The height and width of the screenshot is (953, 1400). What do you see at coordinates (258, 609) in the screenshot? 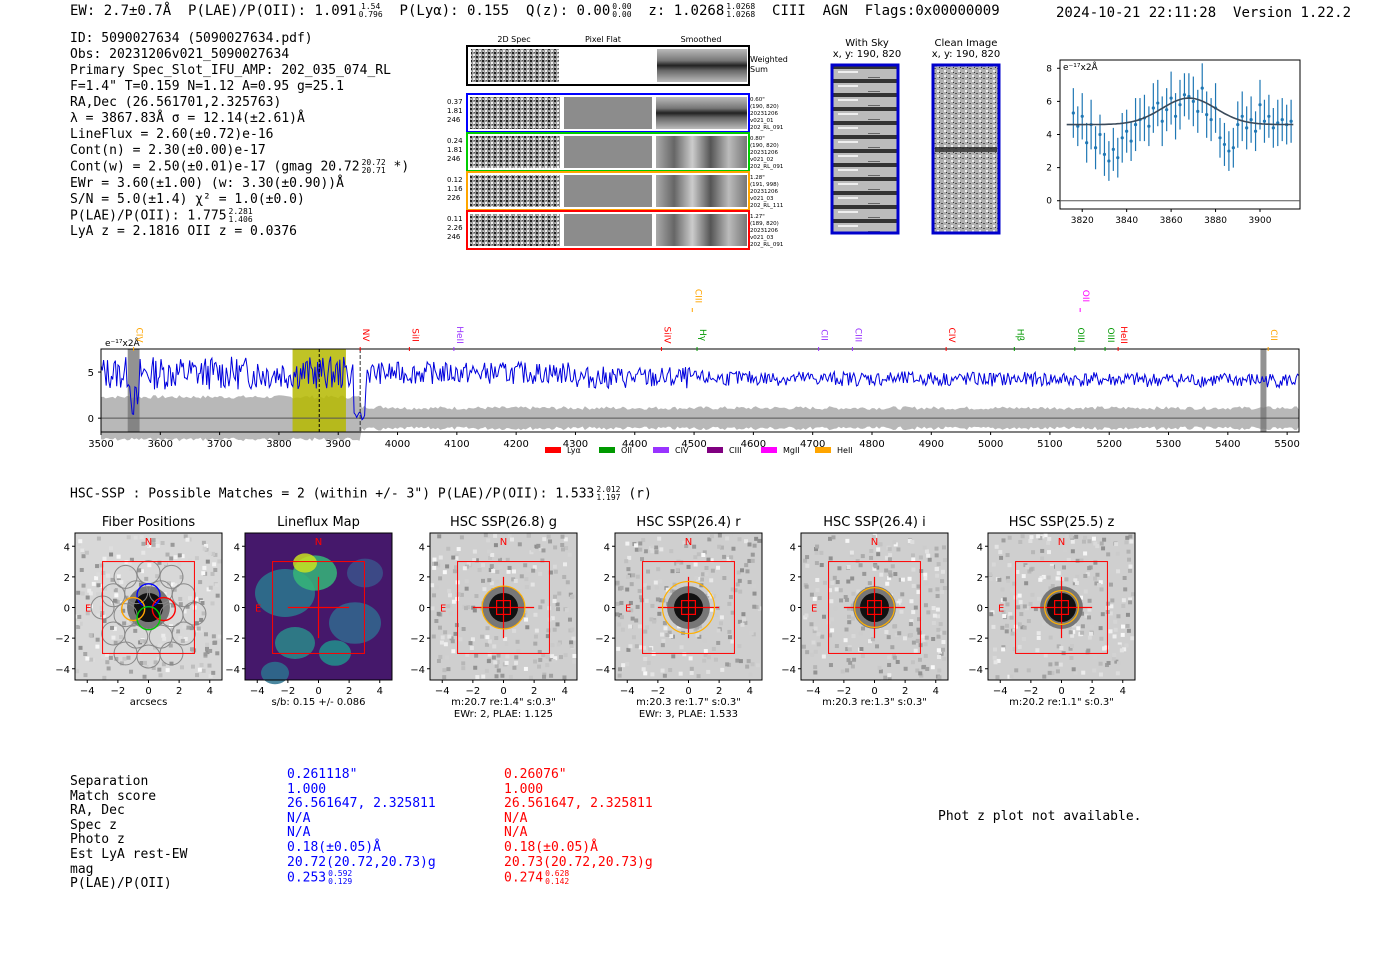
I see `east-label: E` at bounding box center [258, 609].